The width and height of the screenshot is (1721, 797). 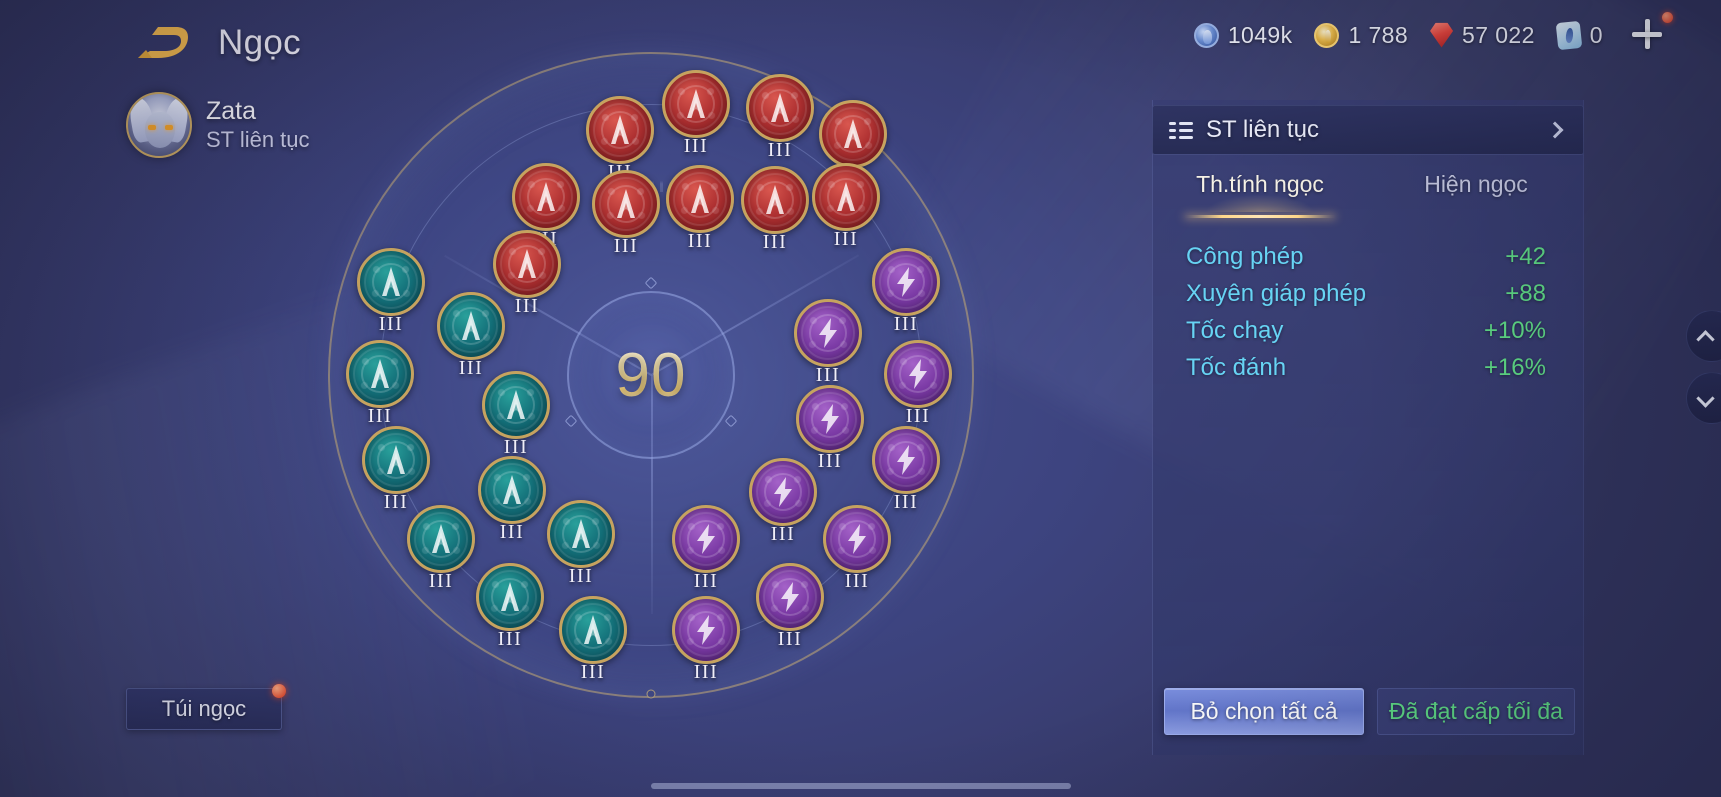 What do you see at coordinates (1514, 330) in the screenshot?
I see `stat-value: +10%` at bounding box center [1514, 330].